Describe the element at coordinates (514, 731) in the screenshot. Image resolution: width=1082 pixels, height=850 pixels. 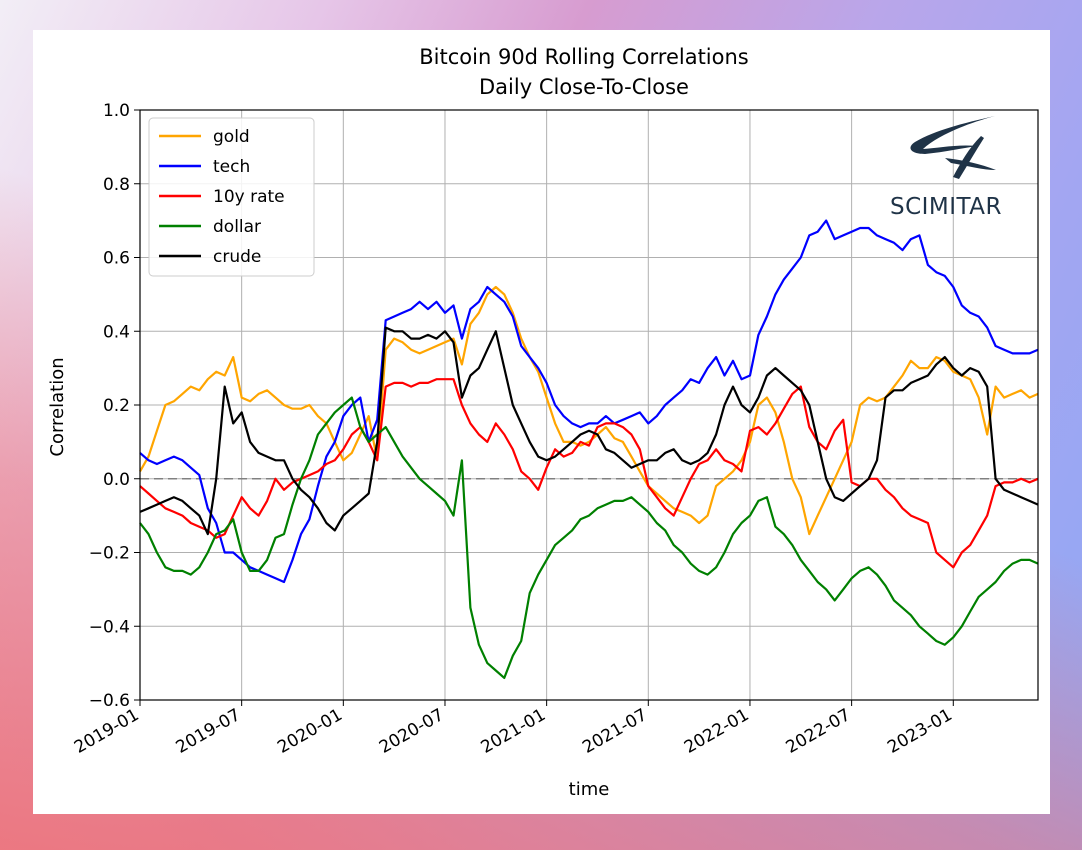
I see `x-tick-label: 2021-01` at that location.